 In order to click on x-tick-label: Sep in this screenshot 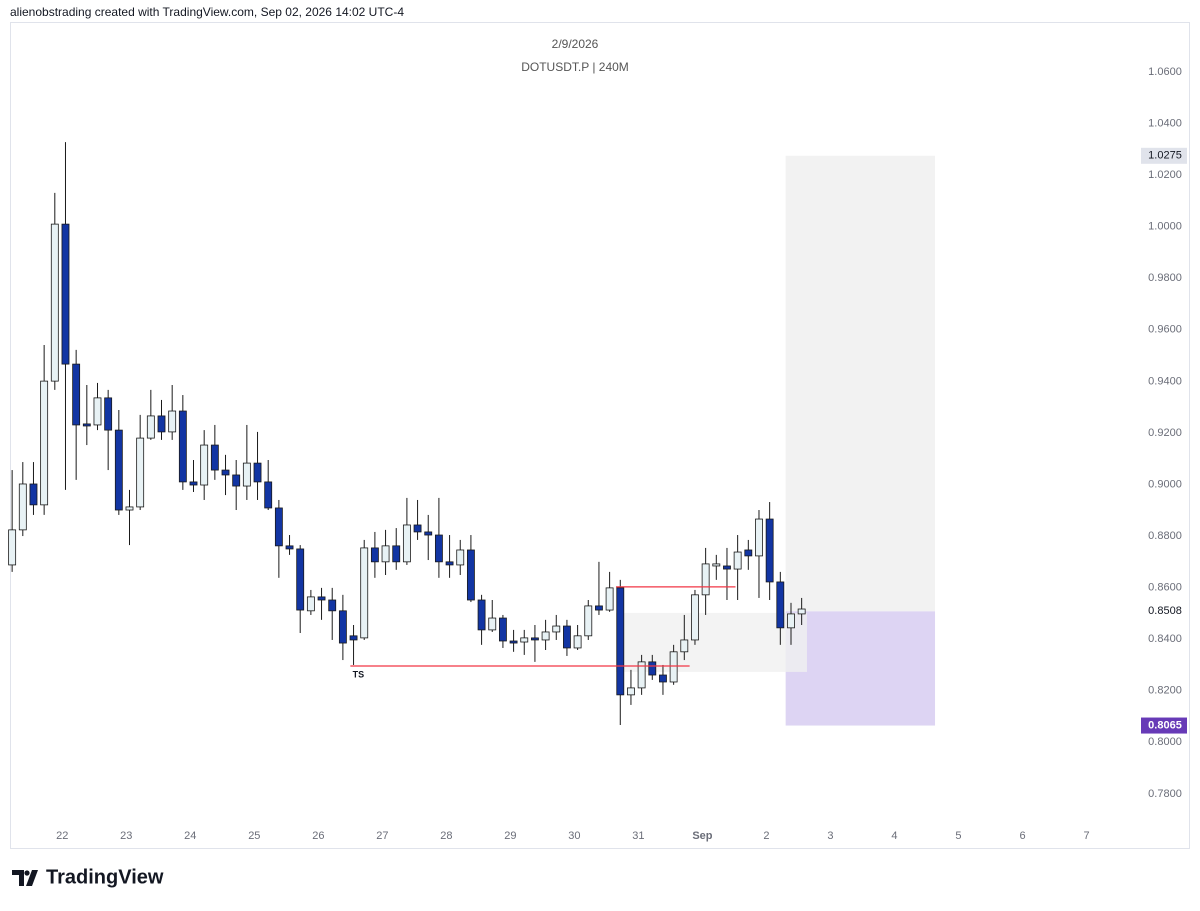, I will do `click(702, 836)`.